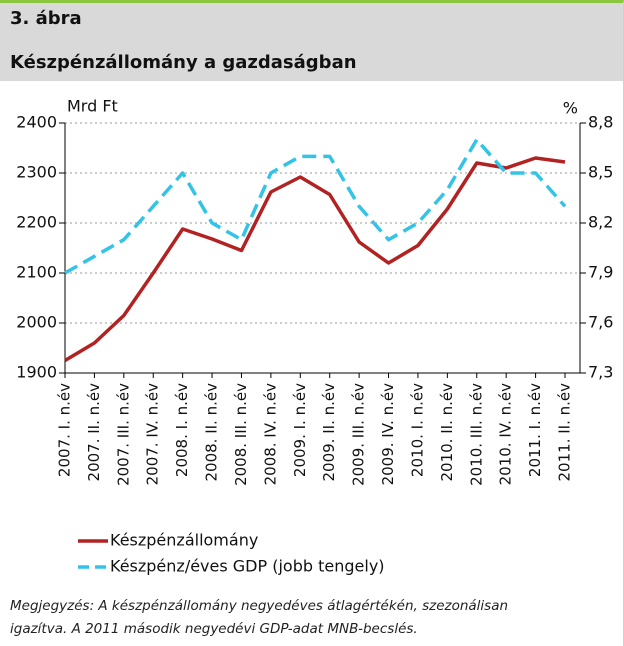 This screenshot has height=646, width=624. What do you see at coordinates (184, 540) in the screenshot?
I see `legend-label: Készpénzállomány` at bounding box center [184, 540].